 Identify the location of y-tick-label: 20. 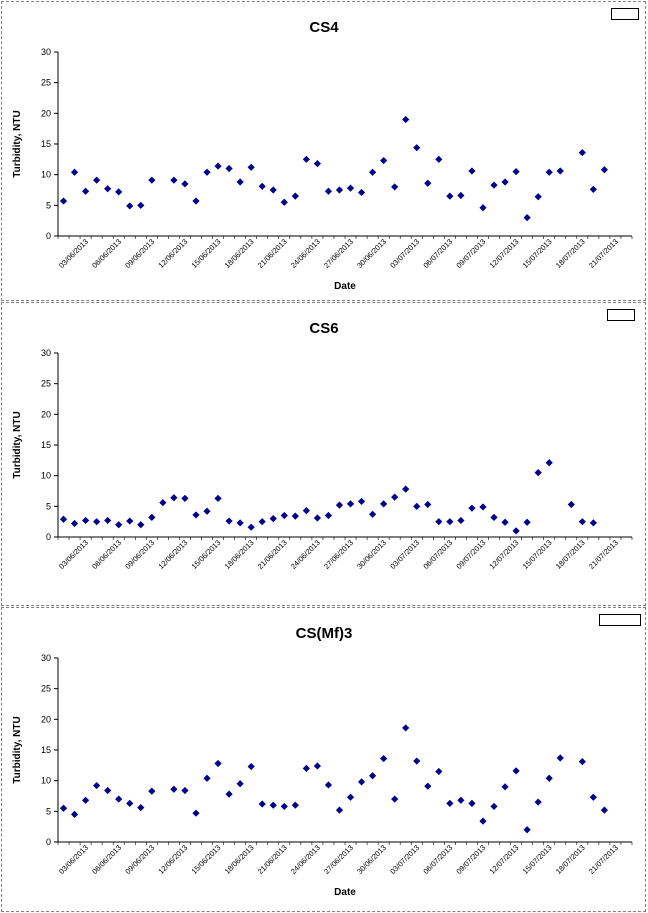
(46, 113).